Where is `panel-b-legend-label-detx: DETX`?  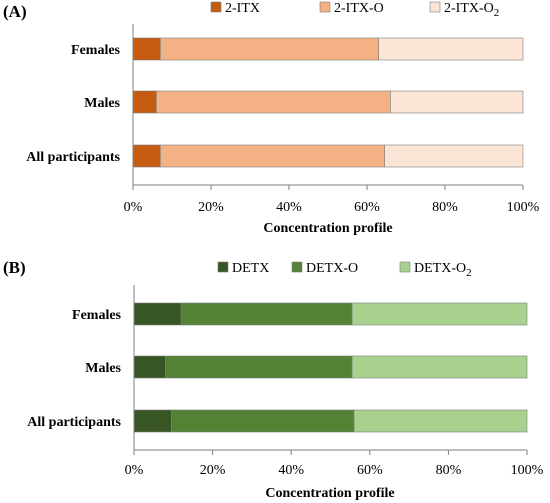
panel-b-legend-label-detx: DETX is located at coordinates (250, 268).